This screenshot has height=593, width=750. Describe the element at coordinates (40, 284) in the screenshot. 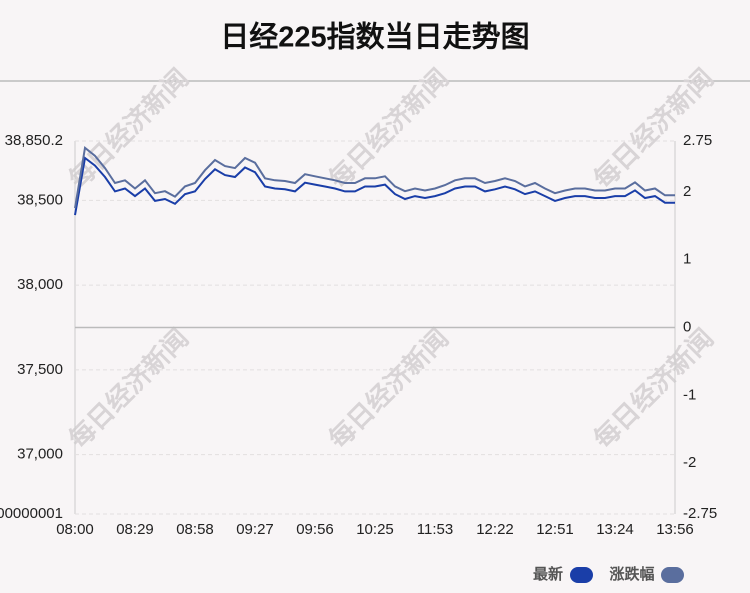

I see `y-tick-label: 38,000` at that location.